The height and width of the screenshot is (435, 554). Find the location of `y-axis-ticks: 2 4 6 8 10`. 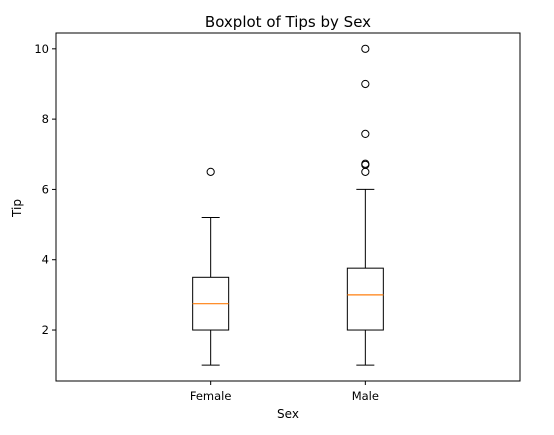

y-axis-ticks: 2 4 6 8 10 is located at coordinates (45, 189).